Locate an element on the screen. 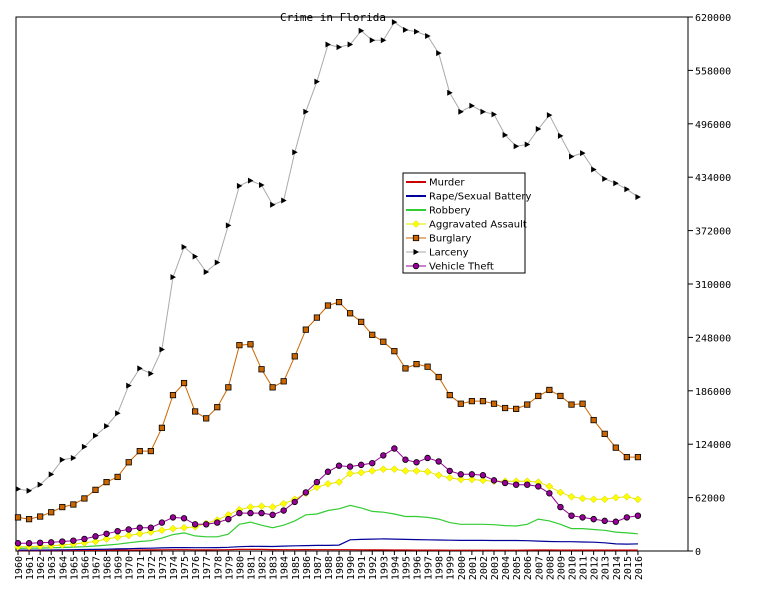 This screenshot has height=597, width=763. x-tick-label: 2001 is located at coordinates (473, 568).